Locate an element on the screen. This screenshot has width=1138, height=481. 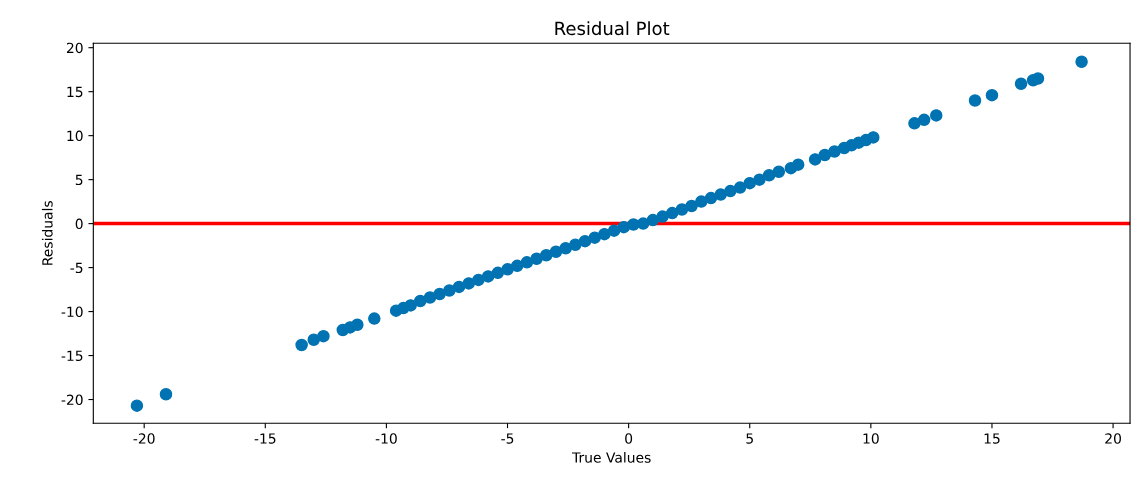
y-tick-label: 0 is located at coordinates (79, 224).